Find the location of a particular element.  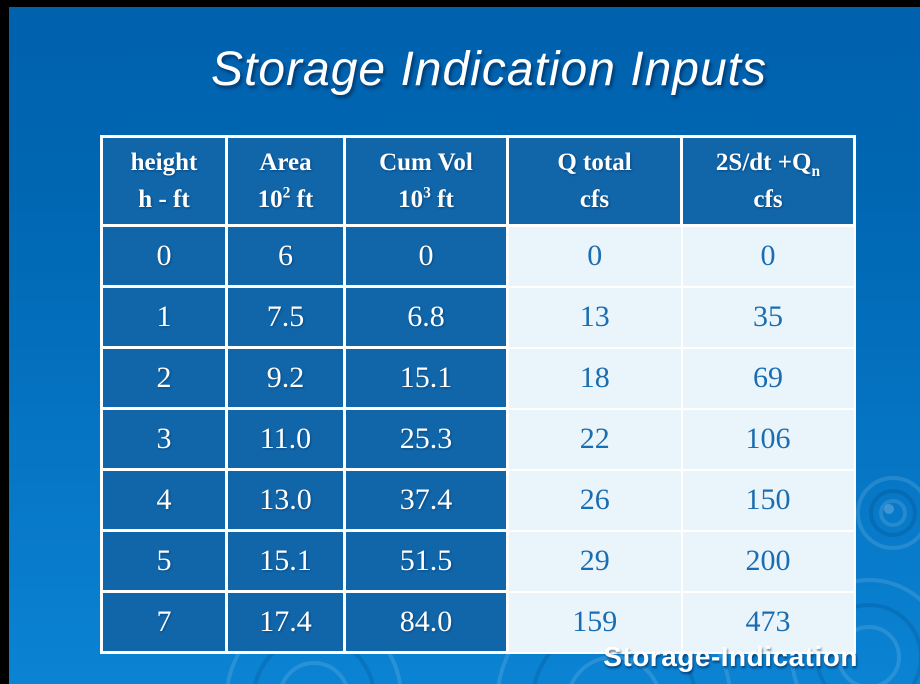

table-row: 5 15.1 51.5 29 200 is located at coordinates (478, 561).